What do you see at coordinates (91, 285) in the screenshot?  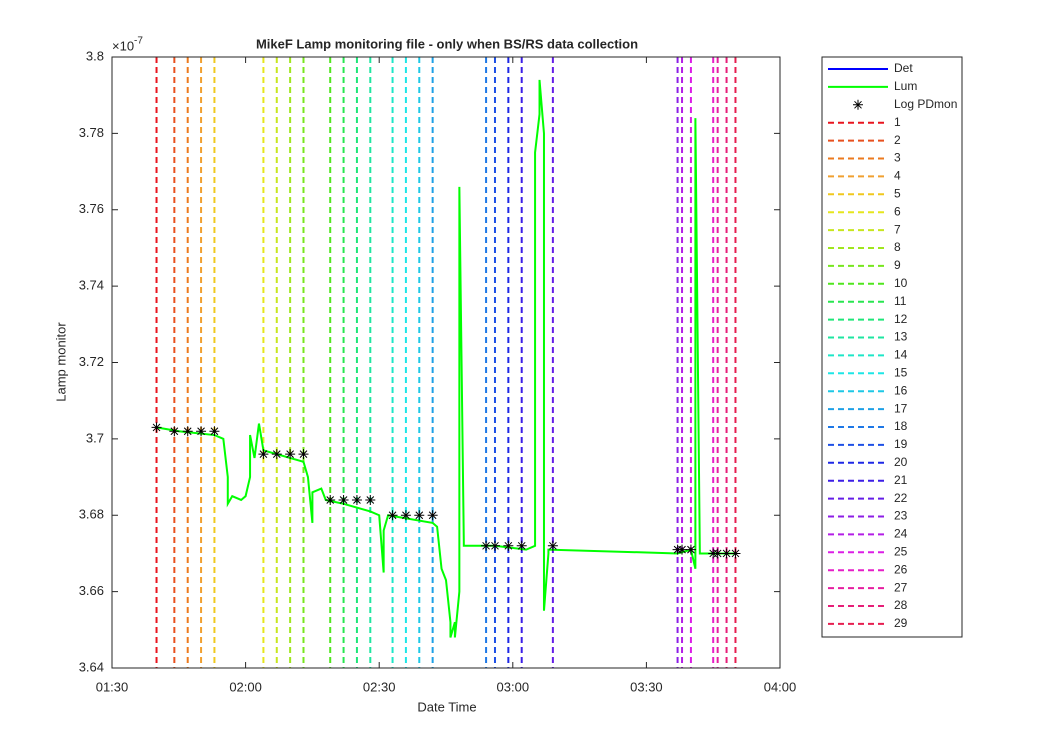 I see `y-tick-label: 3.74` at bounding box center [91, 285].